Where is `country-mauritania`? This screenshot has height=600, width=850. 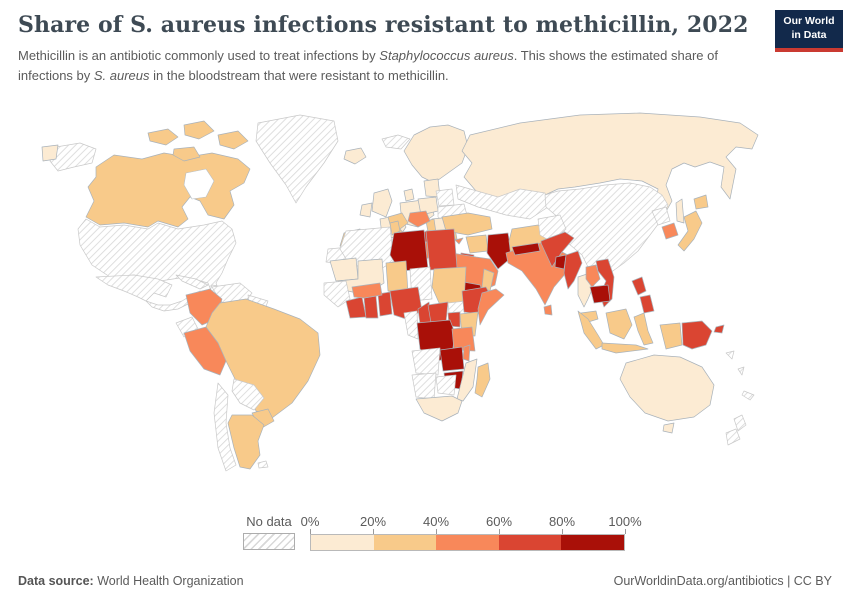
country-mauritania is located at coordinates (344, 269).